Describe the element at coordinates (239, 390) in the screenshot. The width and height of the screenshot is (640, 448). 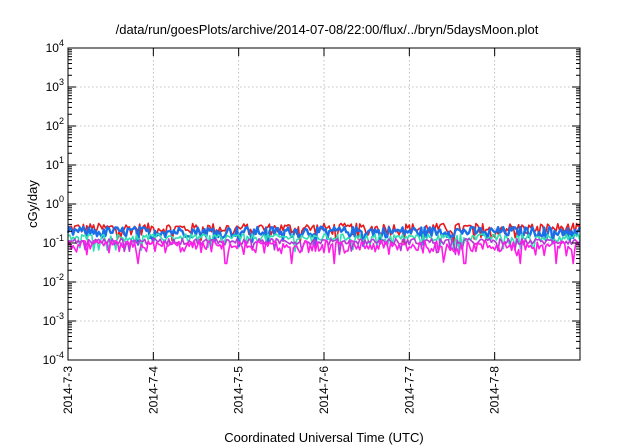
I see `x-tick-label: 2014-7-5` at that location.